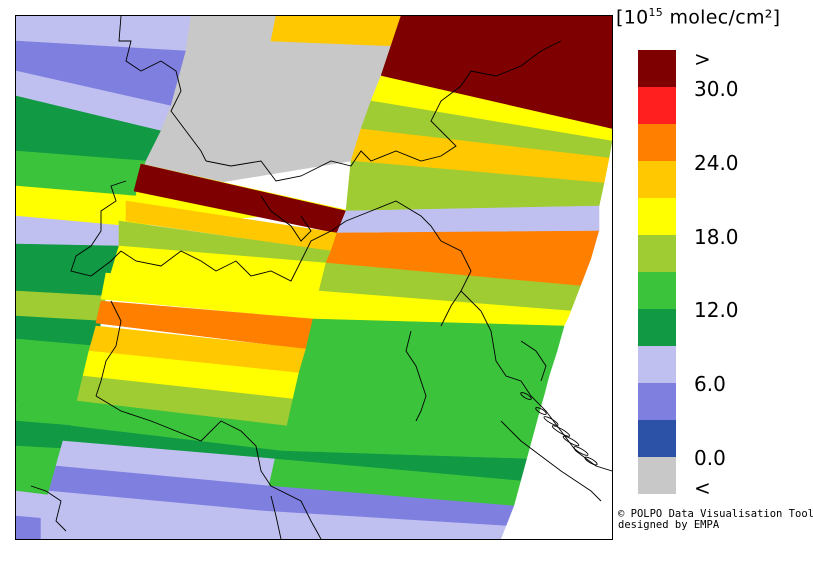 This screenshot has width=813, height=566. Describe the element at coordinates (716, 163) in the screenshot. I see `legend-tick-label: 24.0` at that location.